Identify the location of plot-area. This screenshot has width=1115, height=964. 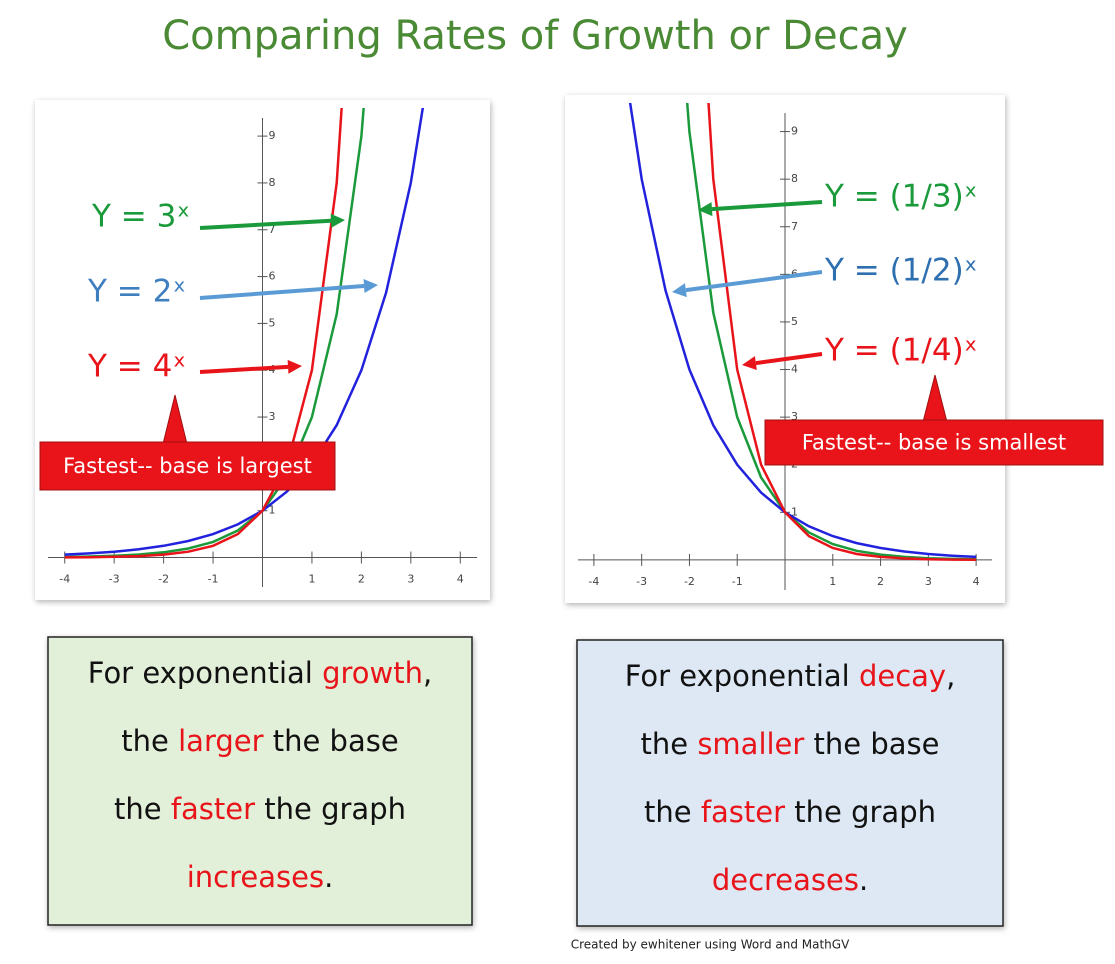
(802, 332).